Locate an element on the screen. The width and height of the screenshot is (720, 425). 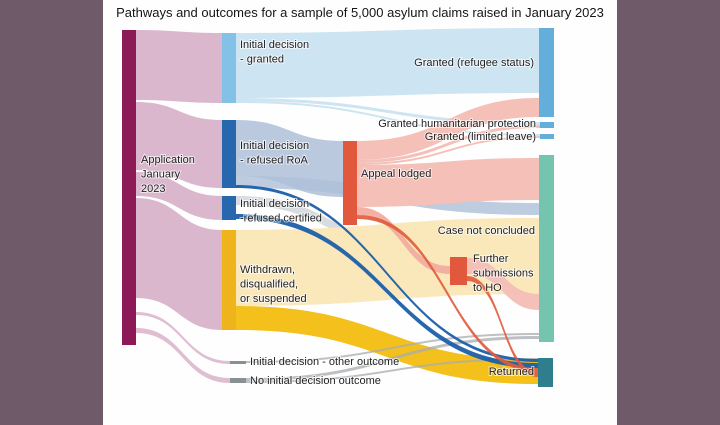
flow-further-r_casenot is located at coordinates (503, 284).